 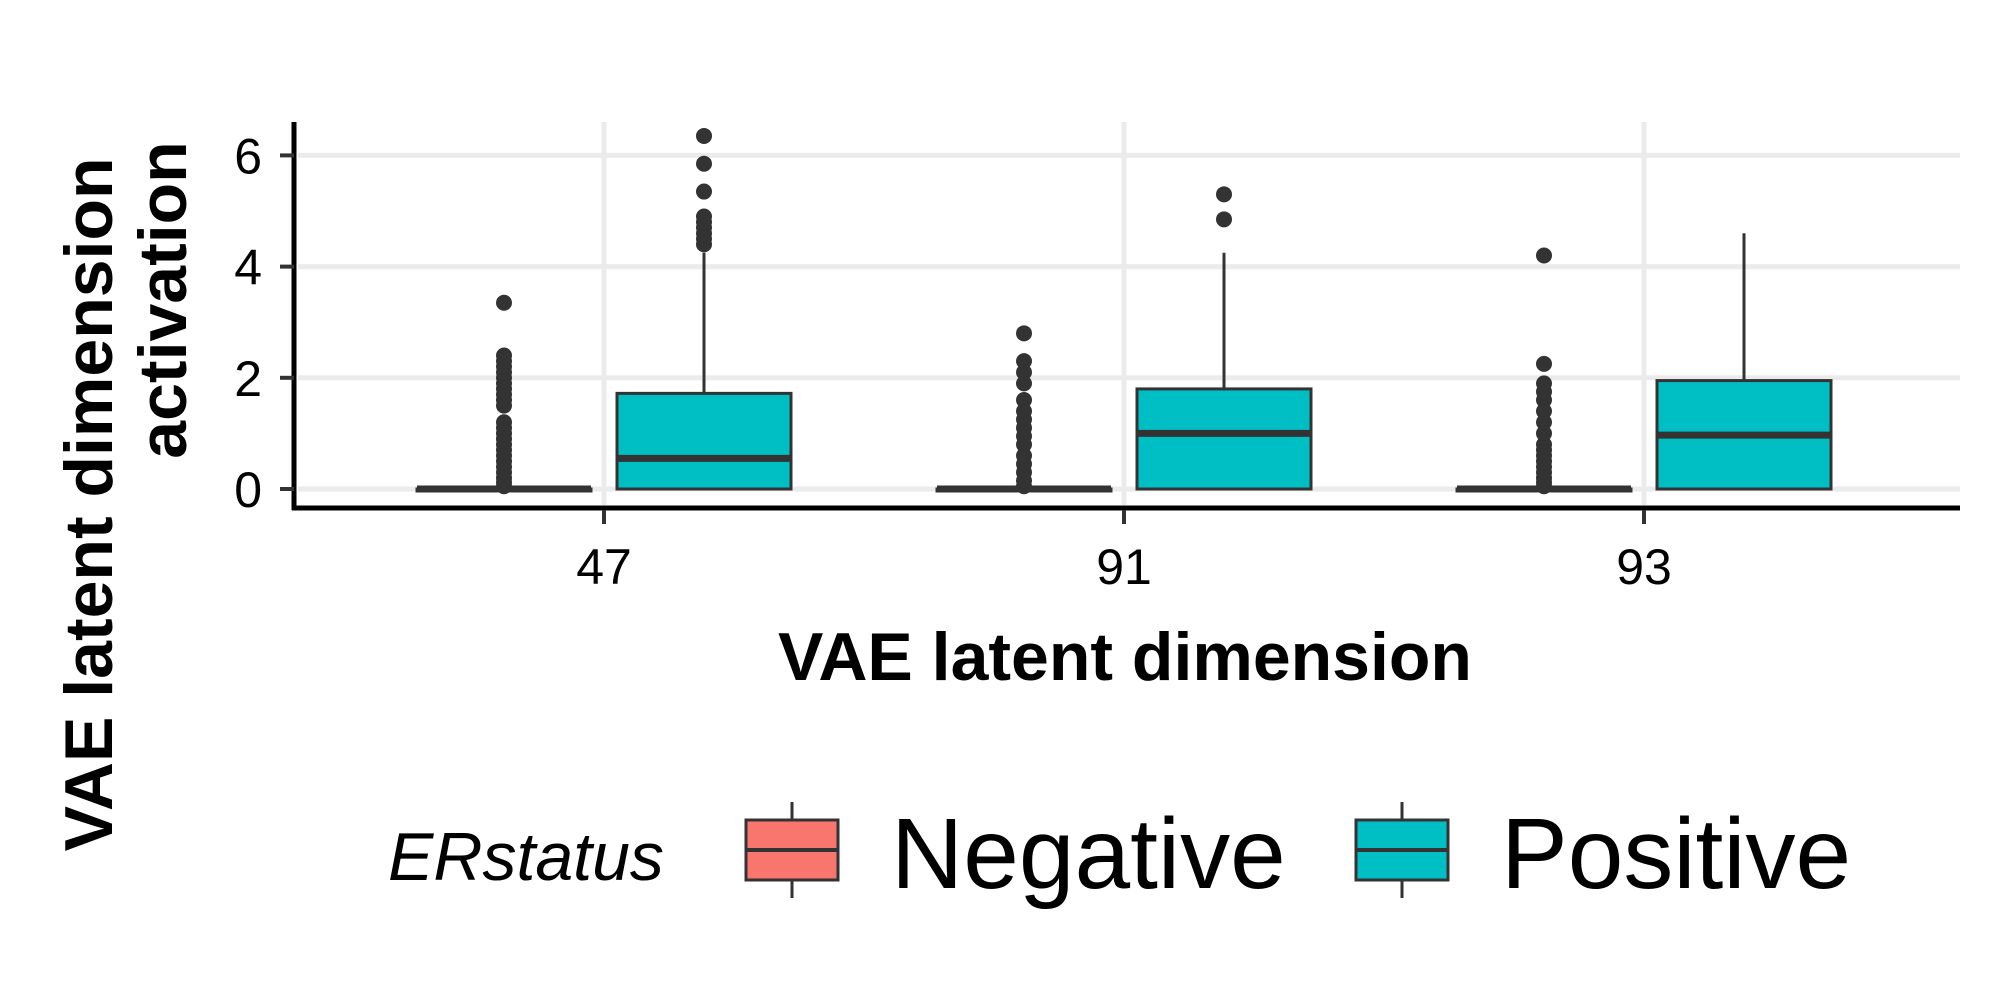 What do you see at coordinates (89, 504) in the screenshot?
I see `y-axis-title-line-1: VAE latent dimension` at bounding box center [89, 504].